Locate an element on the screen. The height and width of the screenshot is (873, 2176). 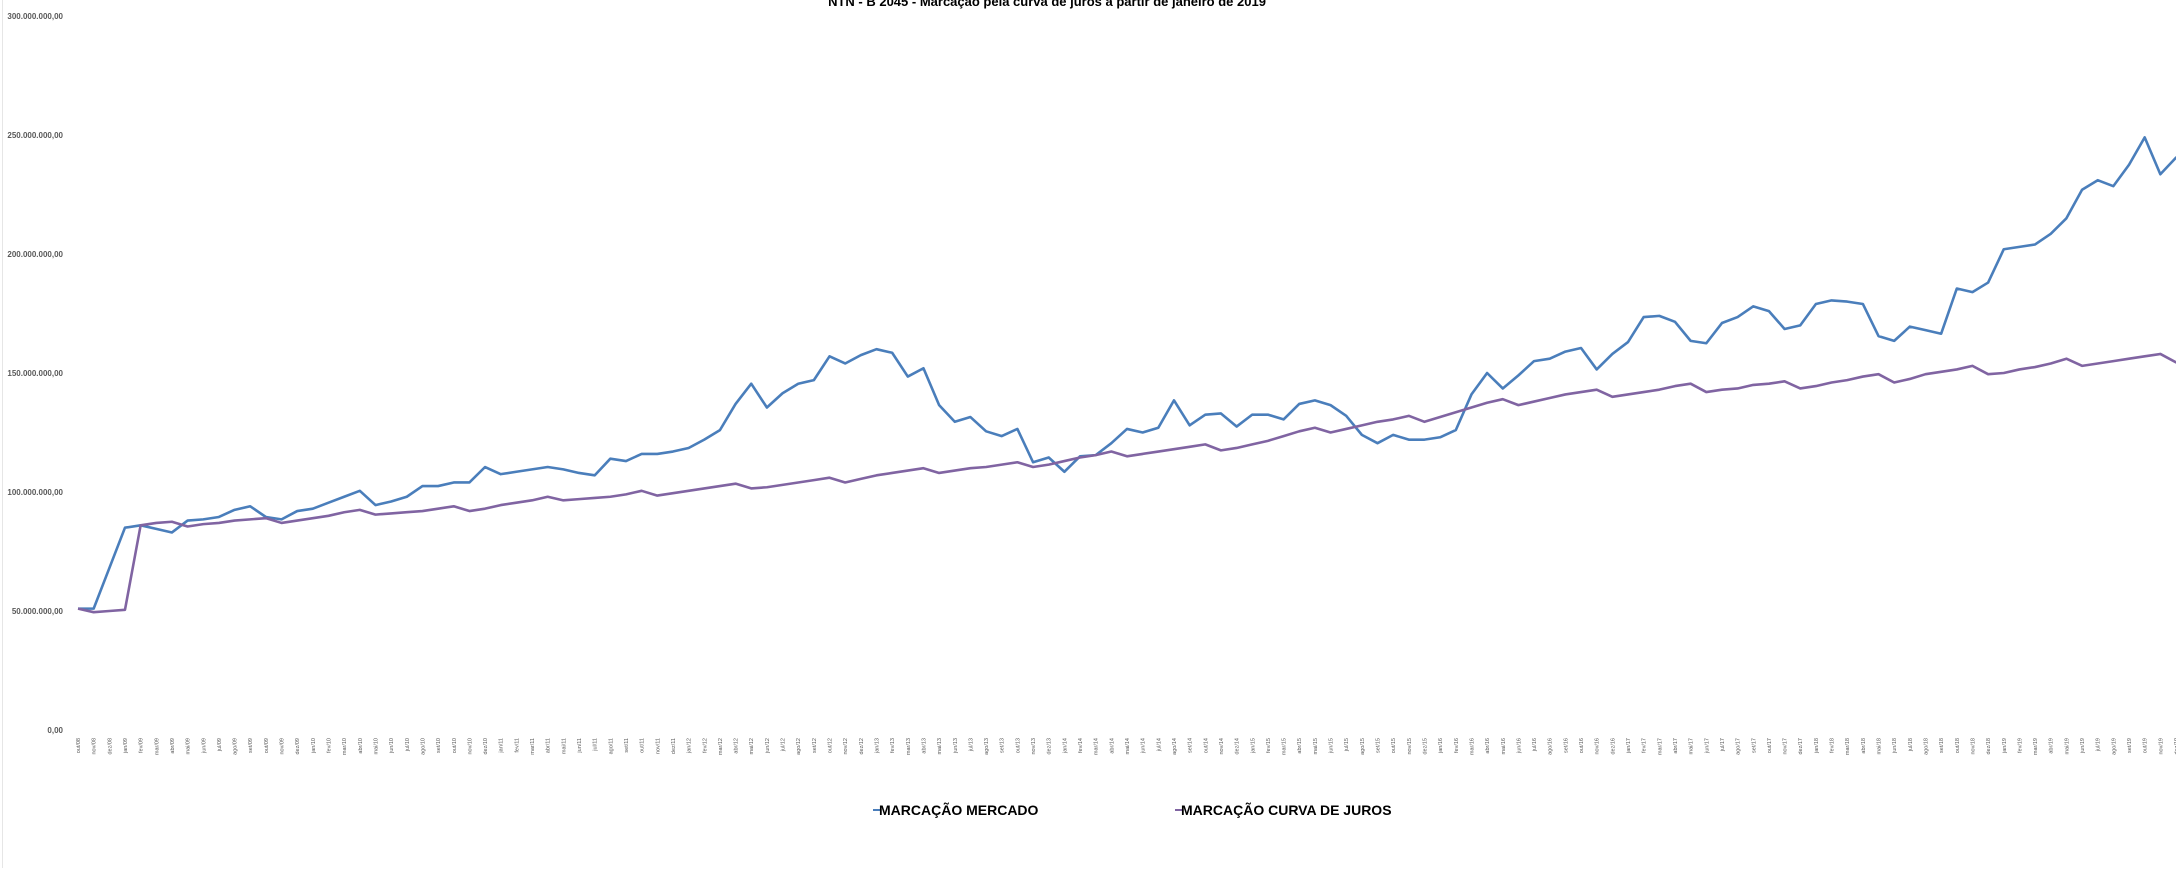
x-tick-label: out/10 is located at coordinates (455, 745).